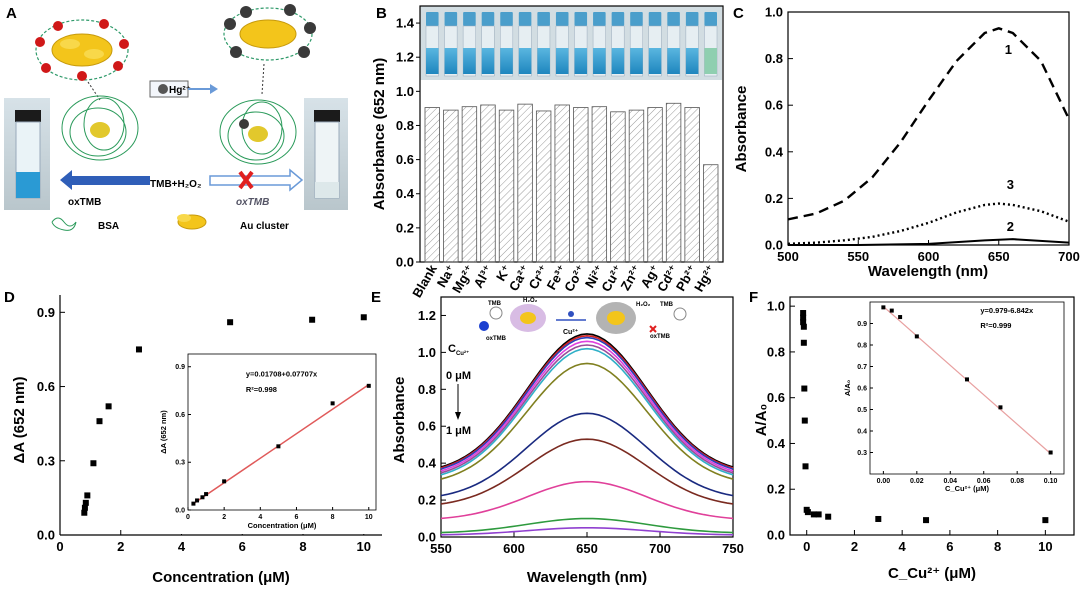 Image resolution: width=1084 pixels, height=589 pixels. Describe the element at coordinates (862, 410) in the screenshot. I see `y-tick-label: 0.5` at that location.